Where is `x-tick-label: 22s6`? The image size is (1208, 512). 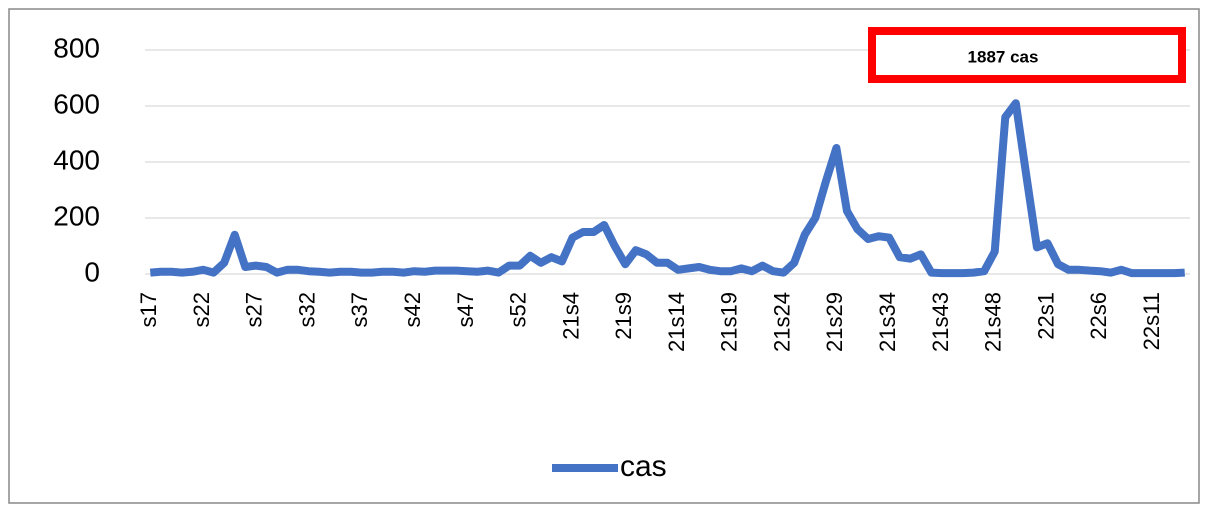 x-tick-label: 22s6 is located at coordinates (1098, 316).